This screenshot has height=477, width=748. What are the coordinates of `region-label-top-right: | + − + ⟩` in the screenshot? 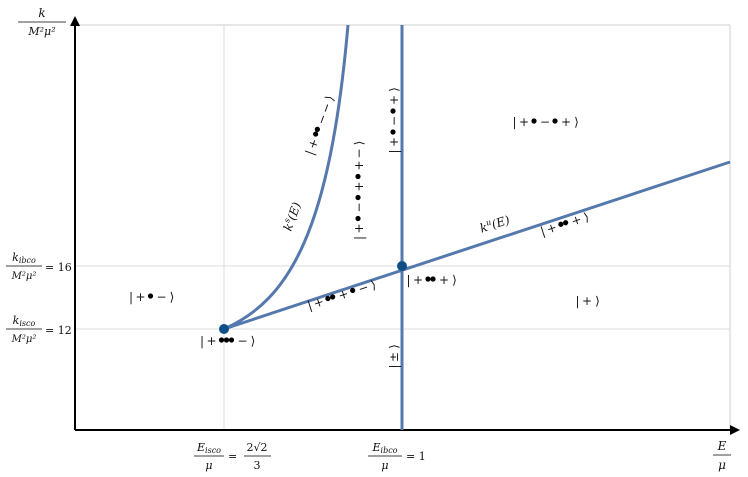 It's located at (545, 122).